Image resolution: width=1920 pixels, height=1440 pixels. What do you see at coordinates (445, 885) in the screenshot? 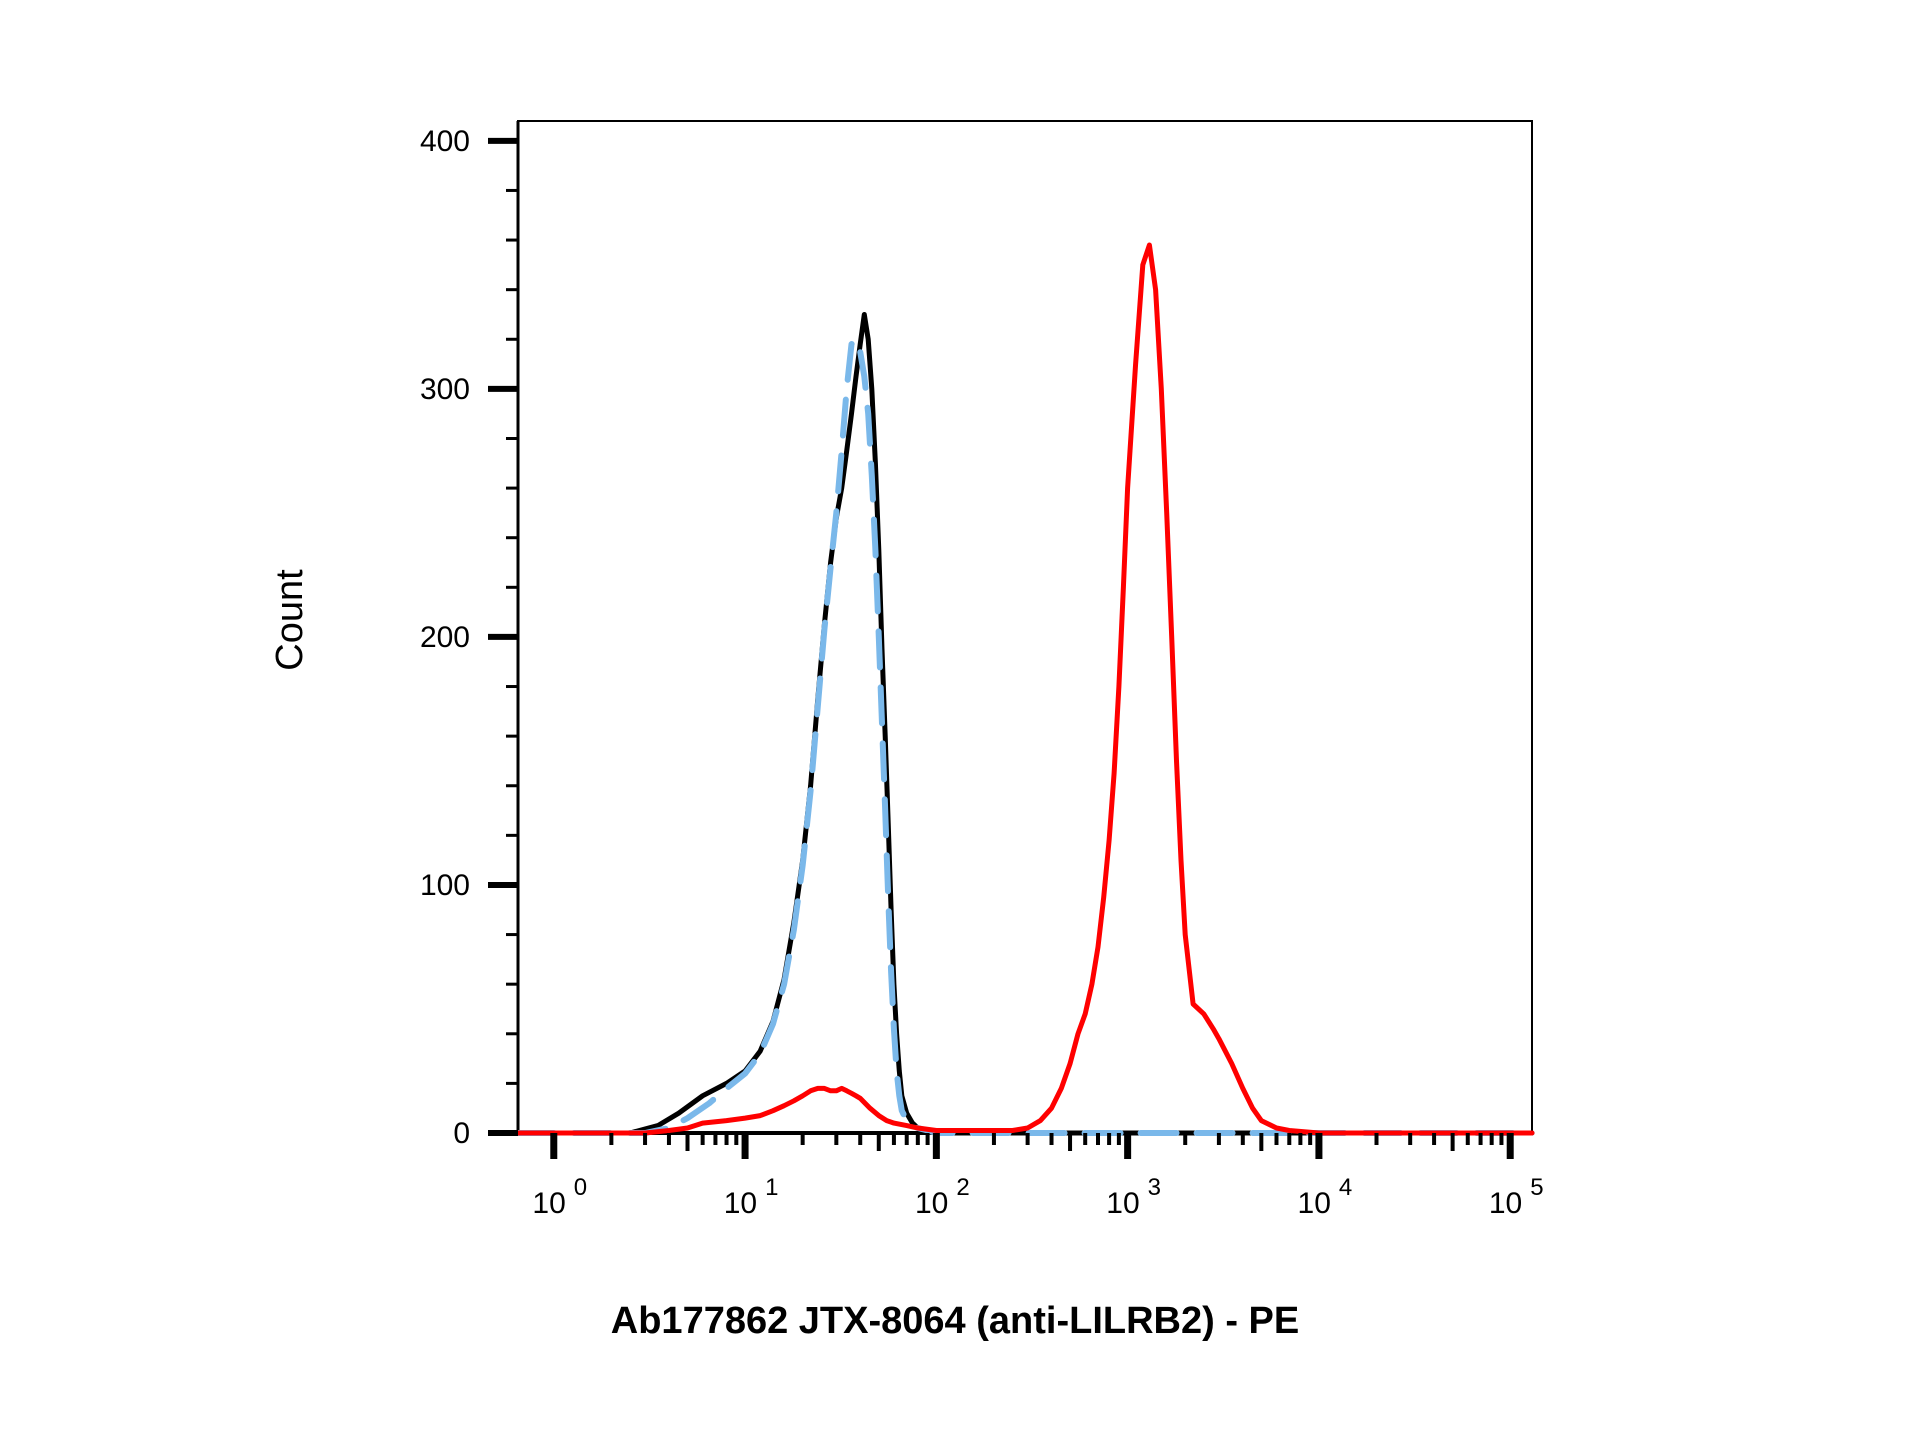
I see `y-tick-label: 100` at bounding box center [445, 885].